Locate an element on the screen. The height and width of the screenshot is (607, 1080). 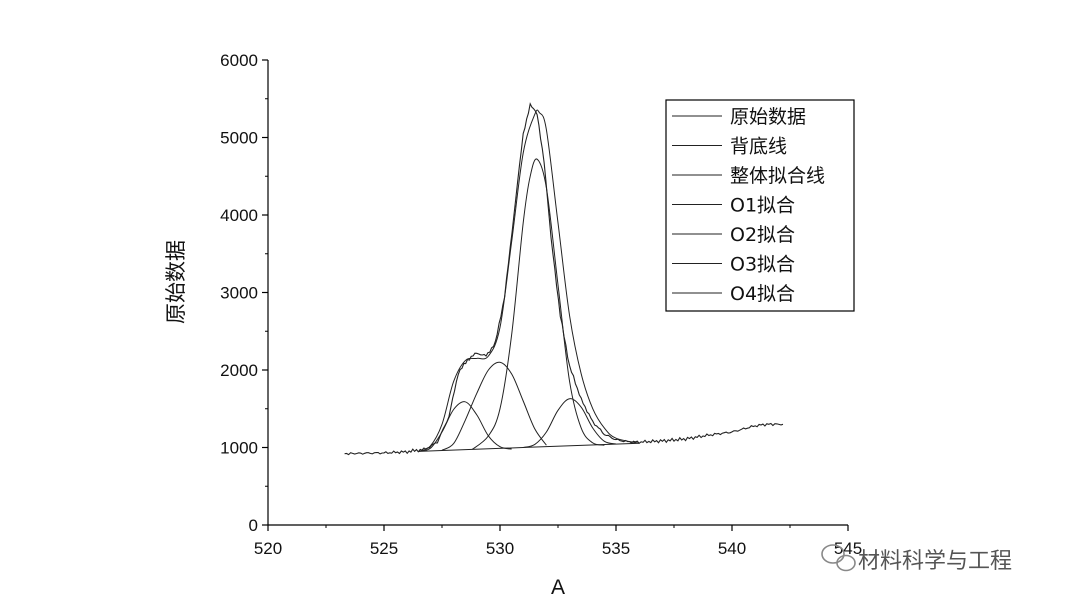
watermark-text: 材料科学与工程 is located at coordinates (935, 561).